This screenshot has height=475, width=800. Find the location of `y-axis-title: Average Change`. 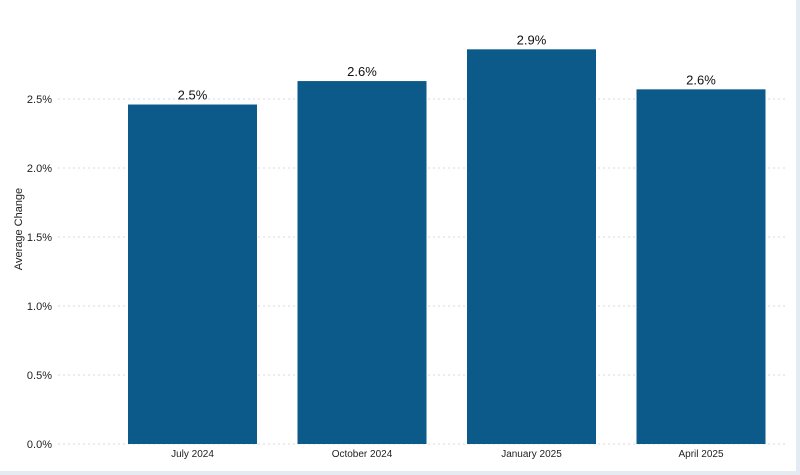

y-axis-title: Average Change is located at coordinates (19, 229).